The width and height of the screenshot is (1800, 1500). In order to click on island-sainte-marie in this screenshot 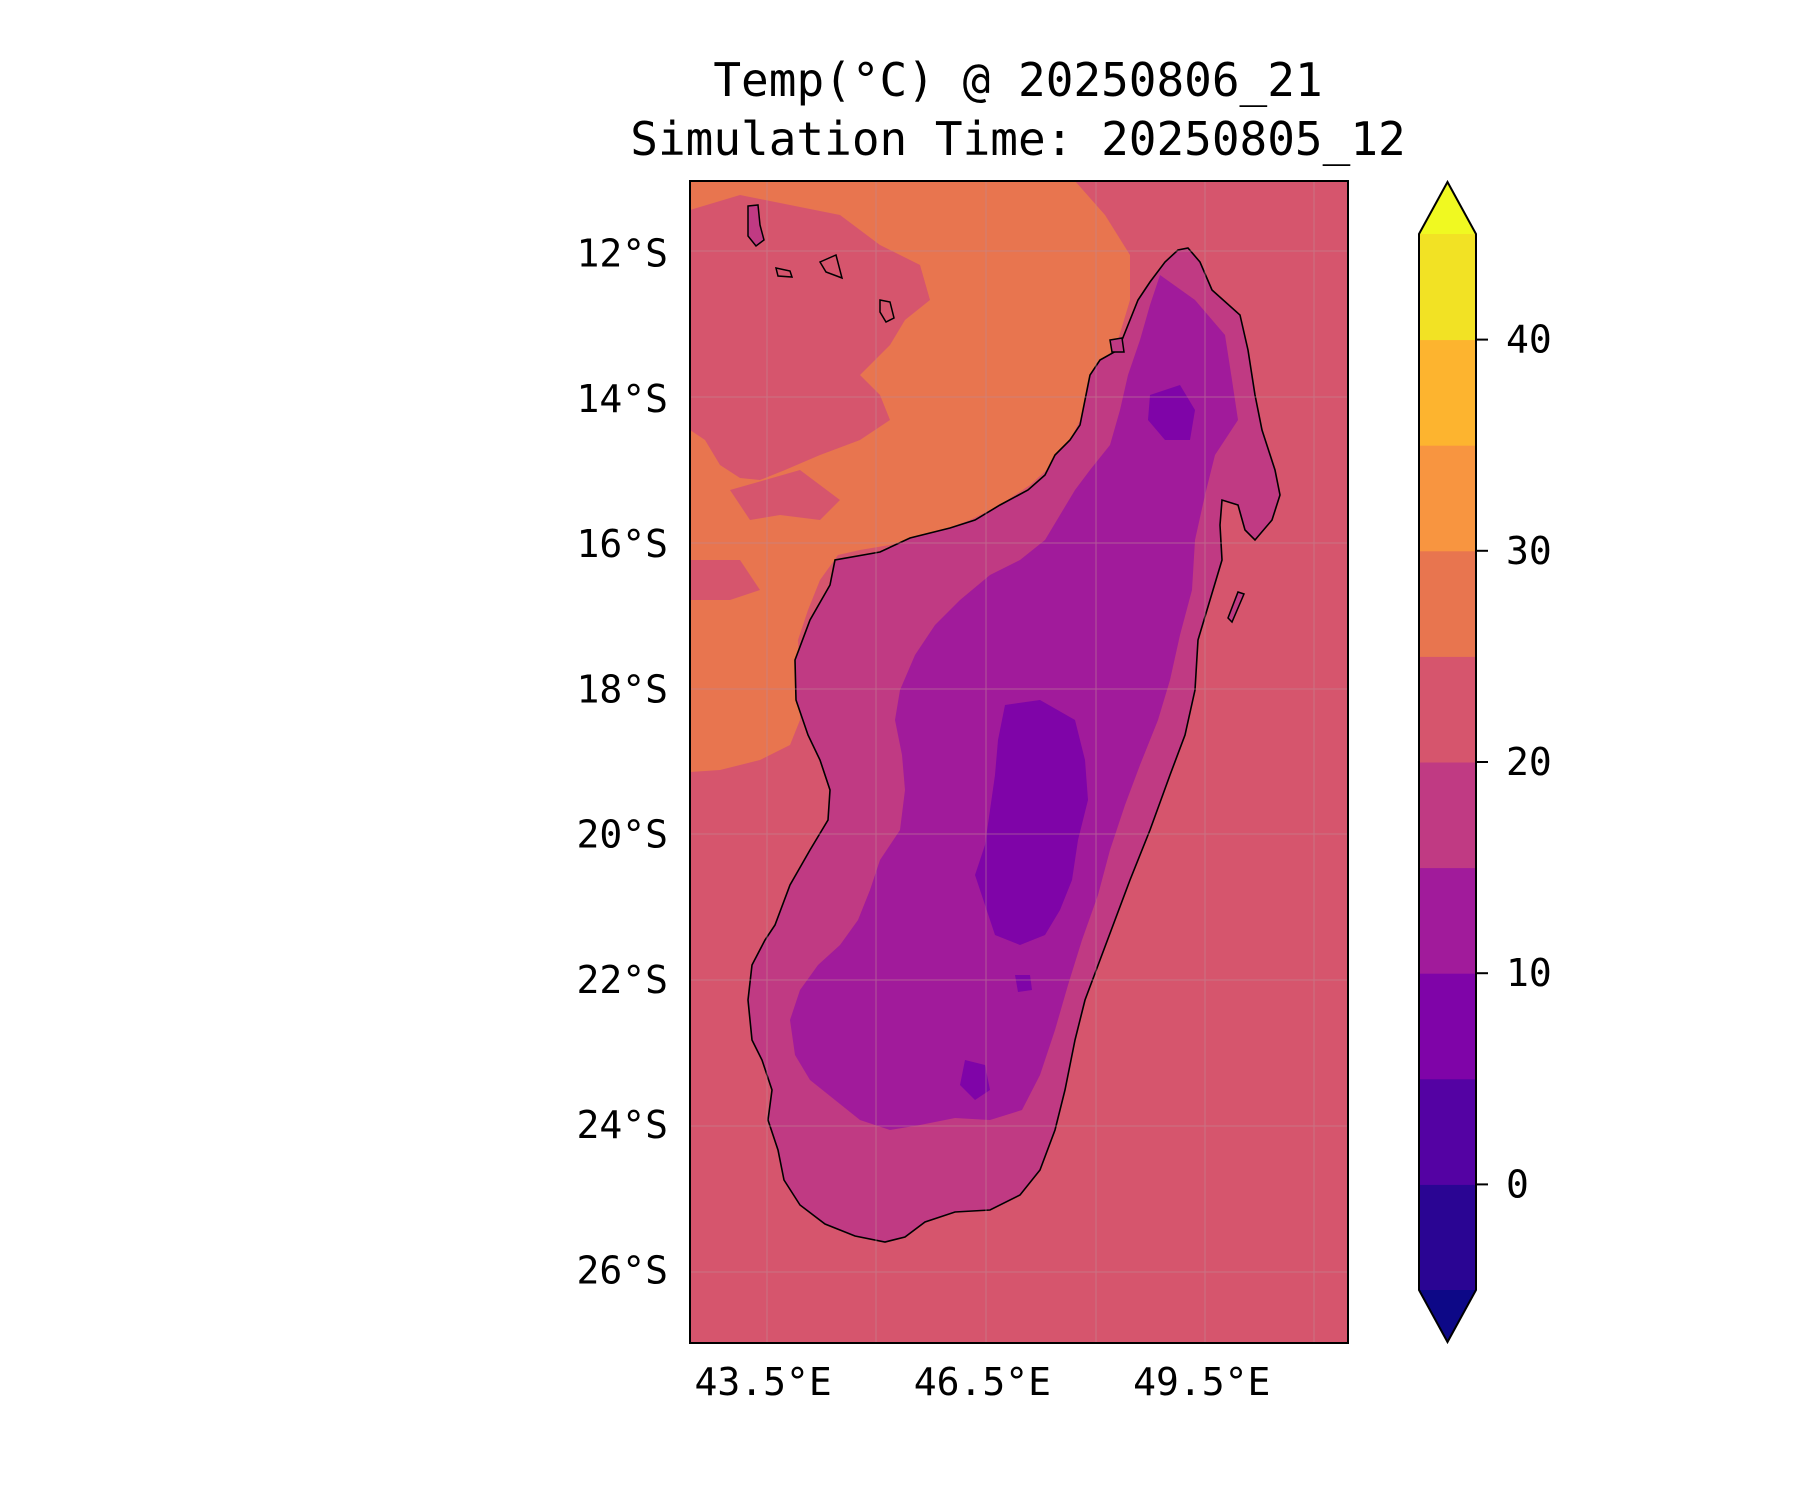, I will do `click(1236, 607)`.